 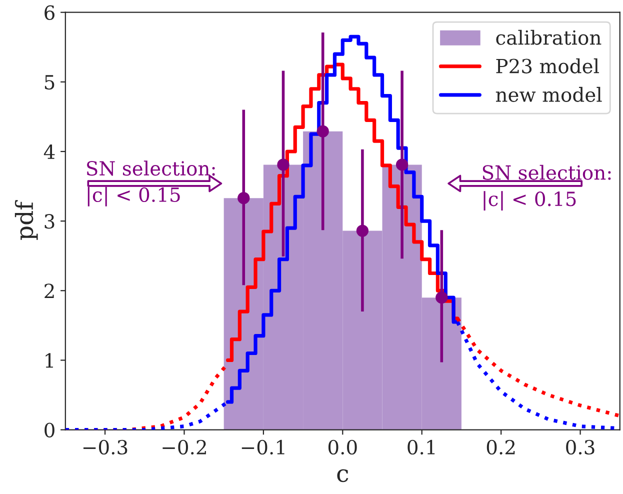 I want to click on x-tick-label: −0.1, so click(x=263, y=447).